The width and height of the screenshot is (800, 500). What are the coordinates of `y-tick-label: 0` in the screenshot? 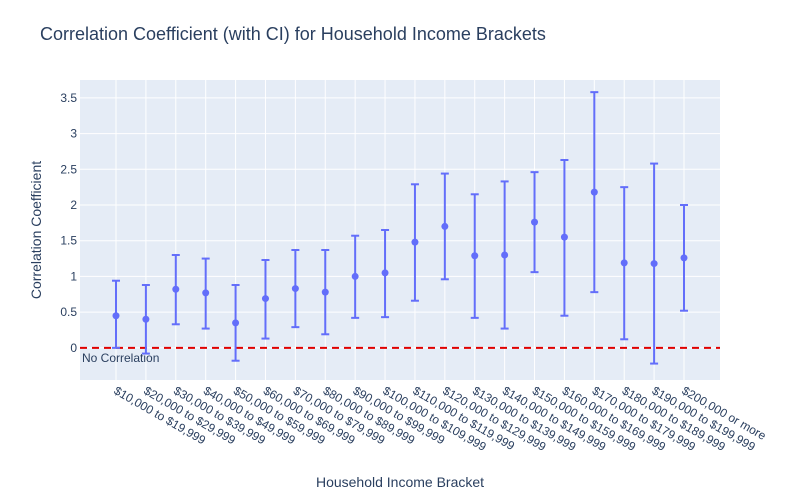 It's located at (73, 348).